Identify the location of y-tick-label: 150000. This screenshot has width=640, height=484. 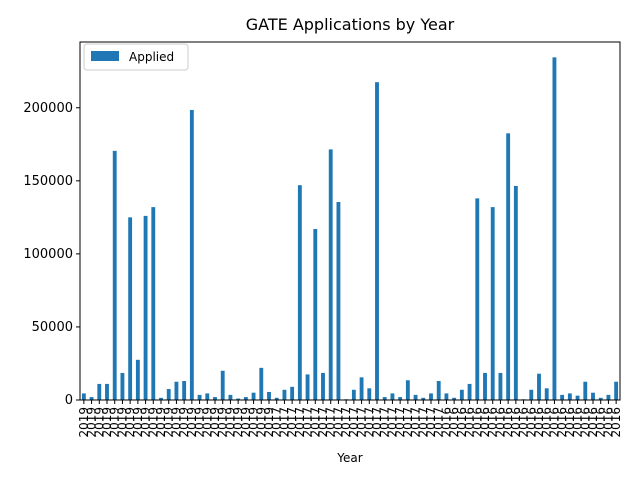
(48, 181).